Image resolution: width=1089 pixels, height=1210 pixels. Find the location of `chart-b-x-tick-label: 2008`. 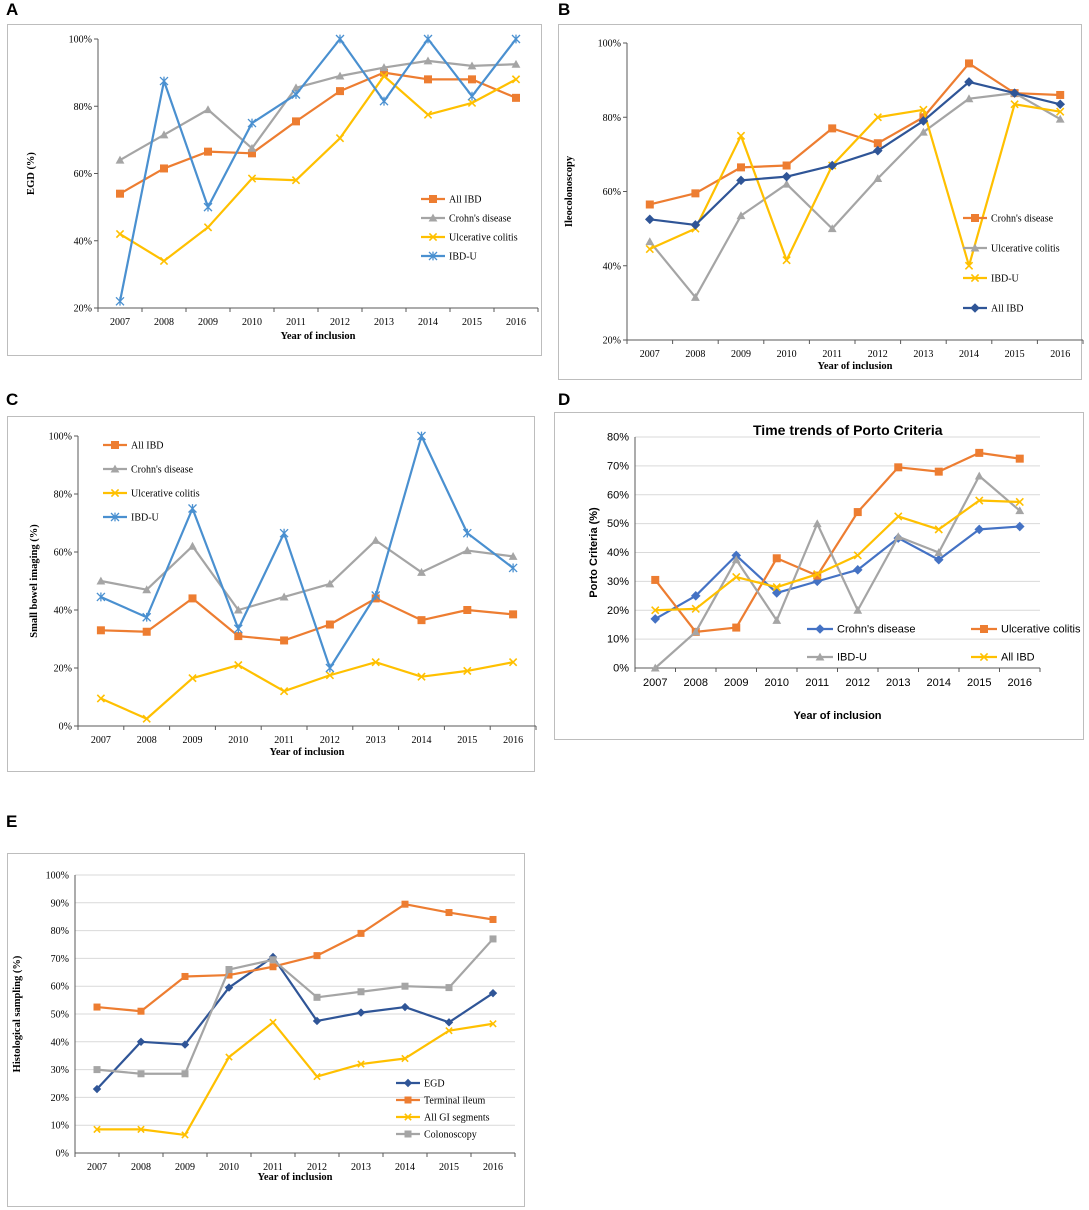

chart-b-x-tick-label: 2008 is located at coordinates (695, 354).